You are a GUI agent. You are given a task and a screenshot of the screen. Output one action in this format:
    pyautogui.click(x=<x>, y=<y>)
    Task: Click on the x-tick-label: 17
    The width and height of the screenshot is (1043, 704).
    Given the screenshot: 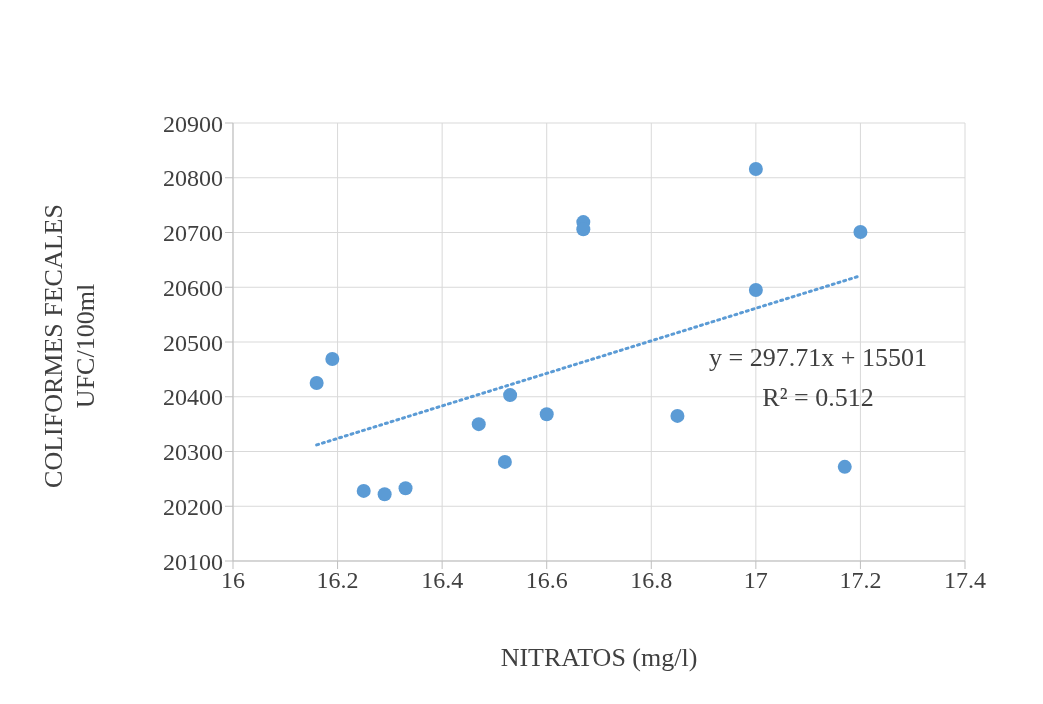 What is the action you would take?
    pyautogui.click(x=755, y=580)
    